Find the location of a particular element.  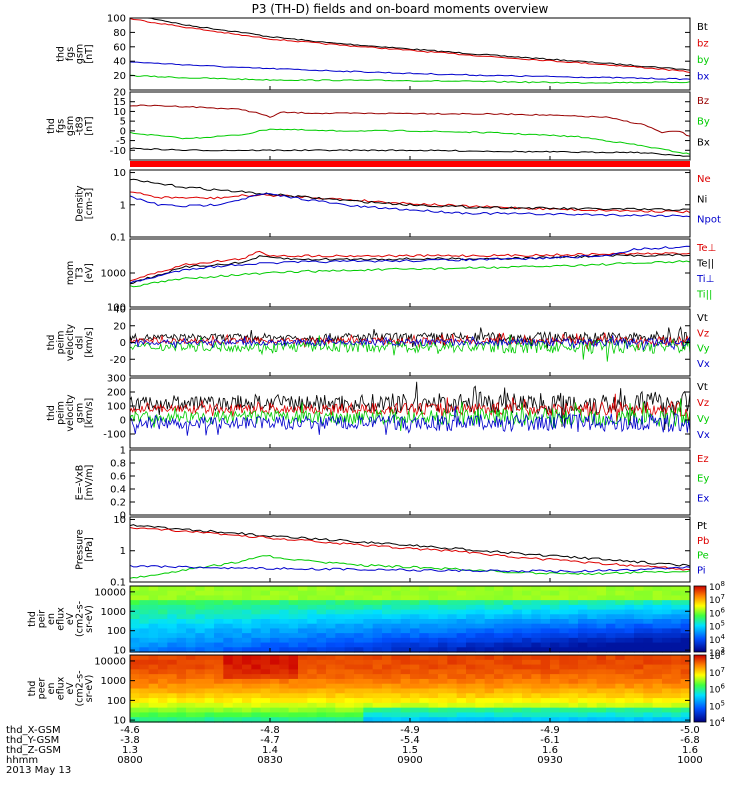

y-tick-label: 20 is located at coordinates (119, 326).